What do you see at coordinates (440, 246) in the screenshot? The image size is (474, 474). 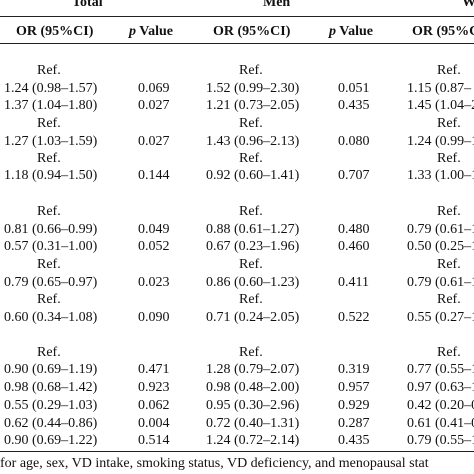 I see `cell-or-women: 0.50 (0.25–1` at bounding box center [440, 246].